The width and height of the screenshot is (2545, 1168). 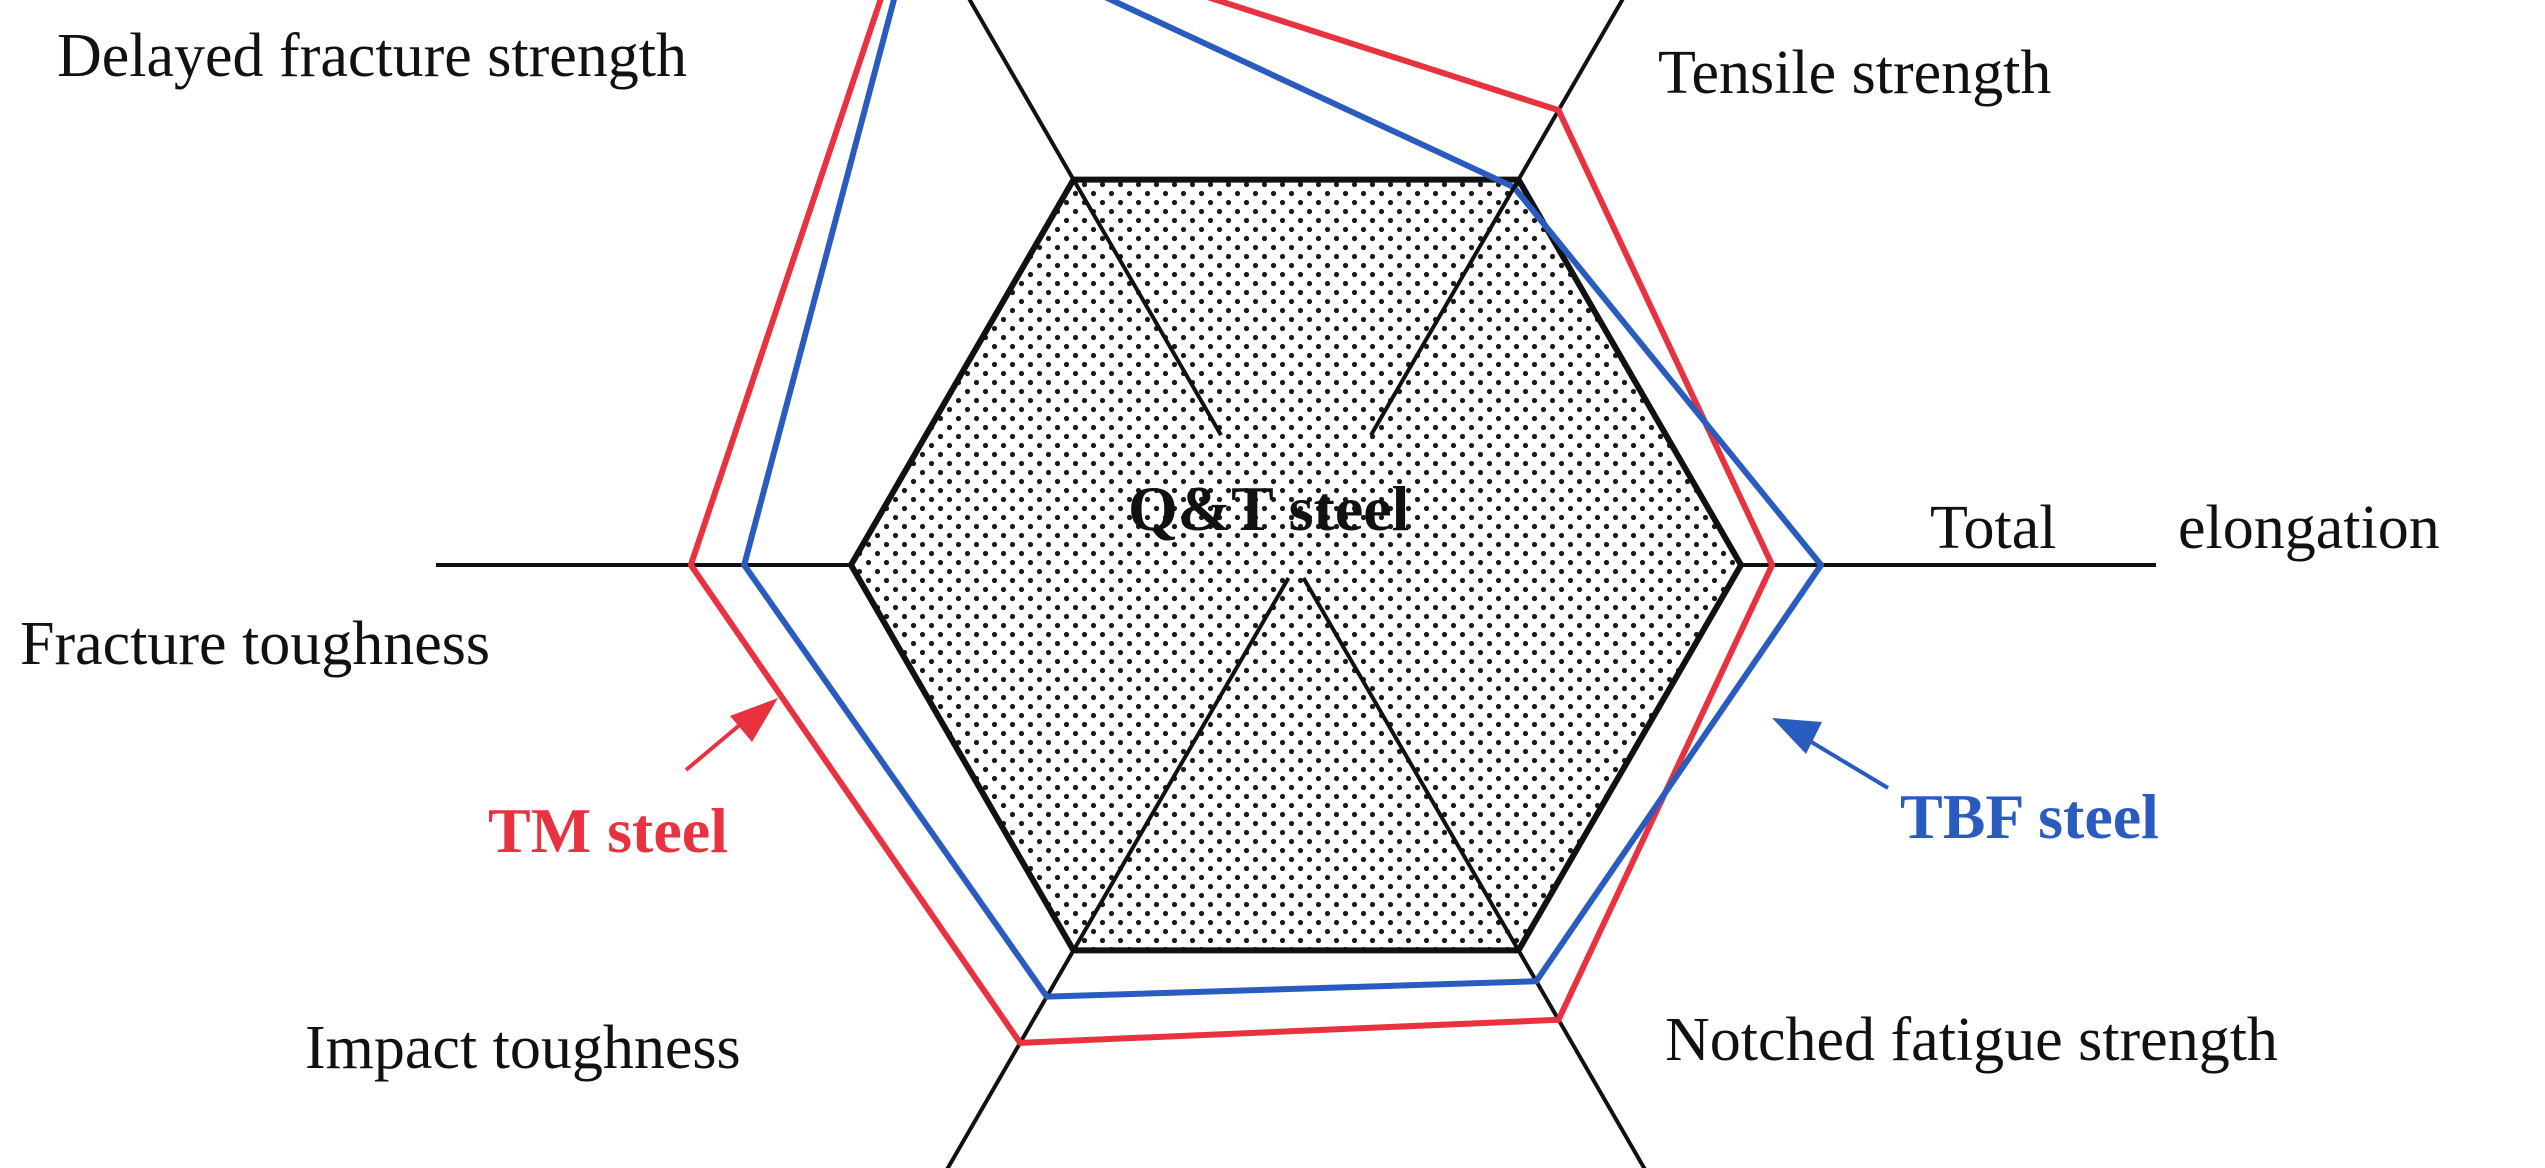 I want to click on series-label-tbf-steel: TBF steel, so click(x=2029, y=816).